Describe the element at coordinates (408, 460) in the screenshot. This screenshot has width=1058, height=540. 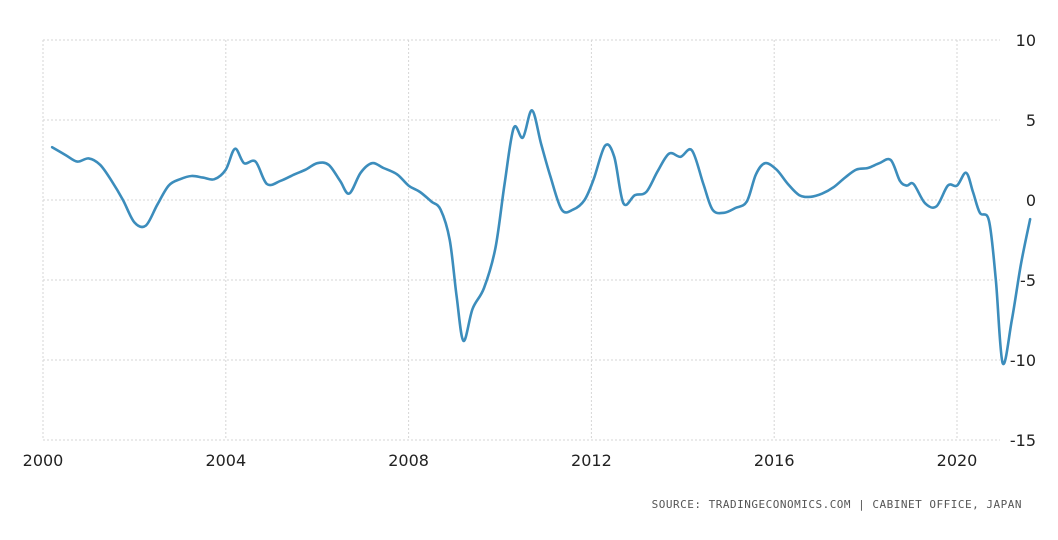
I see `x-tick-label: 2008` at that location.